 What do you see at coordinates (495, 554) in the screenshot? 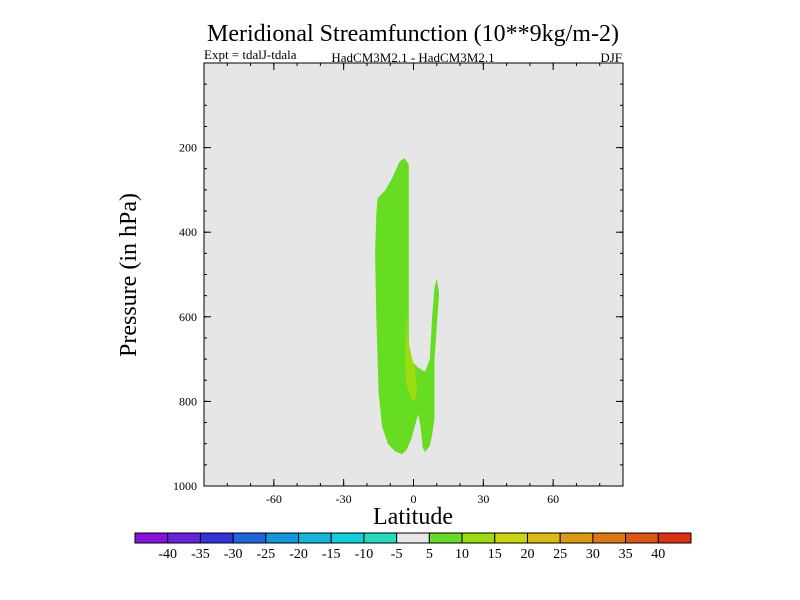
I see `colorbar-label: 15` at bounding box center [495, 554].